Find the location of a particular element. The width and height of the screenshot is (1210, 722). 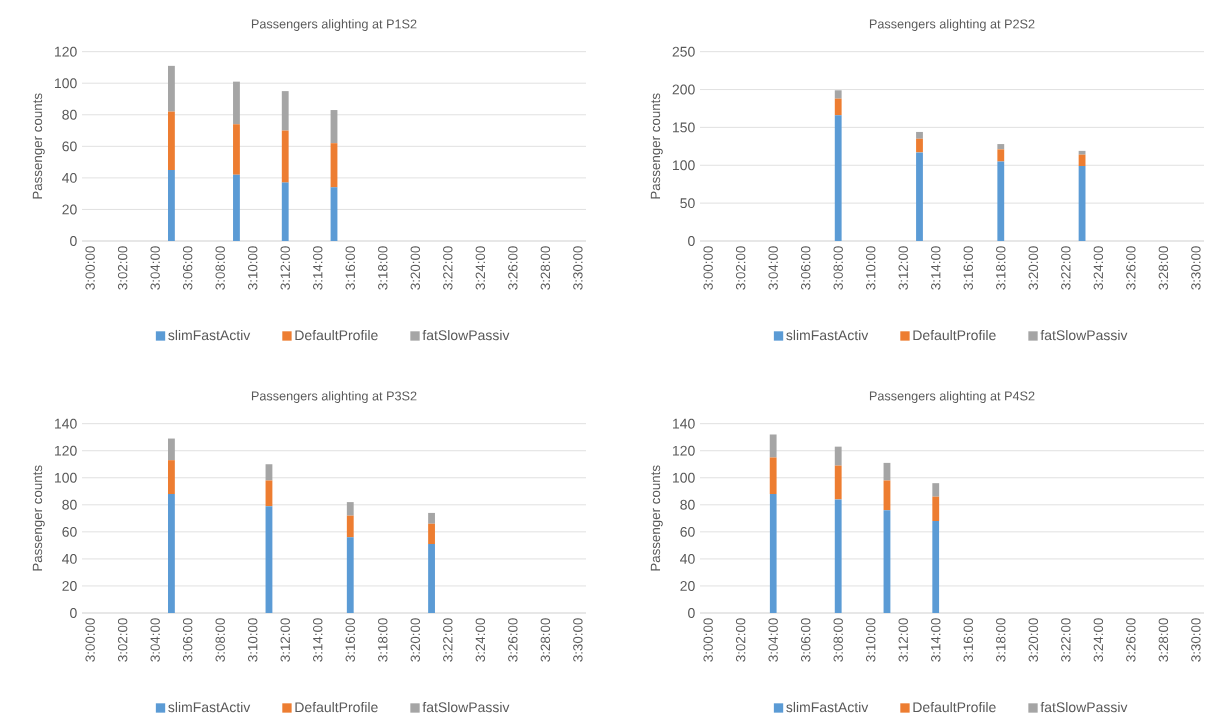

x-tick-label: 3:14:00 is located at coordinates (318, 640).